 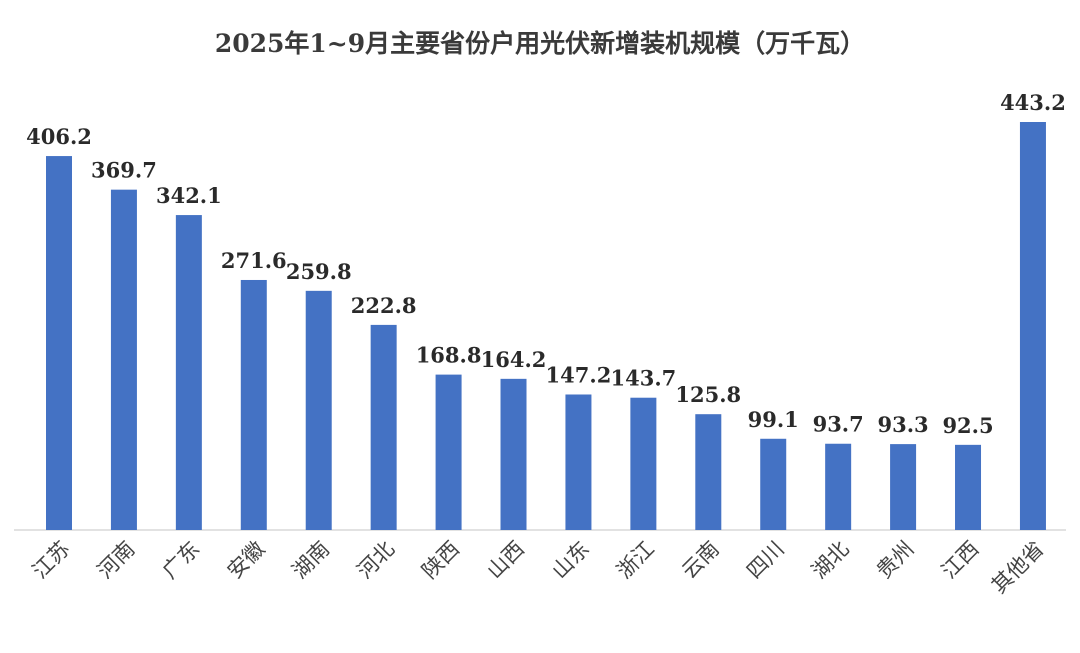 What do you see at coordinates (311, 560) in the screenshot?
I see `x-tick-label: 湖南` at bounding box center [311, 560].